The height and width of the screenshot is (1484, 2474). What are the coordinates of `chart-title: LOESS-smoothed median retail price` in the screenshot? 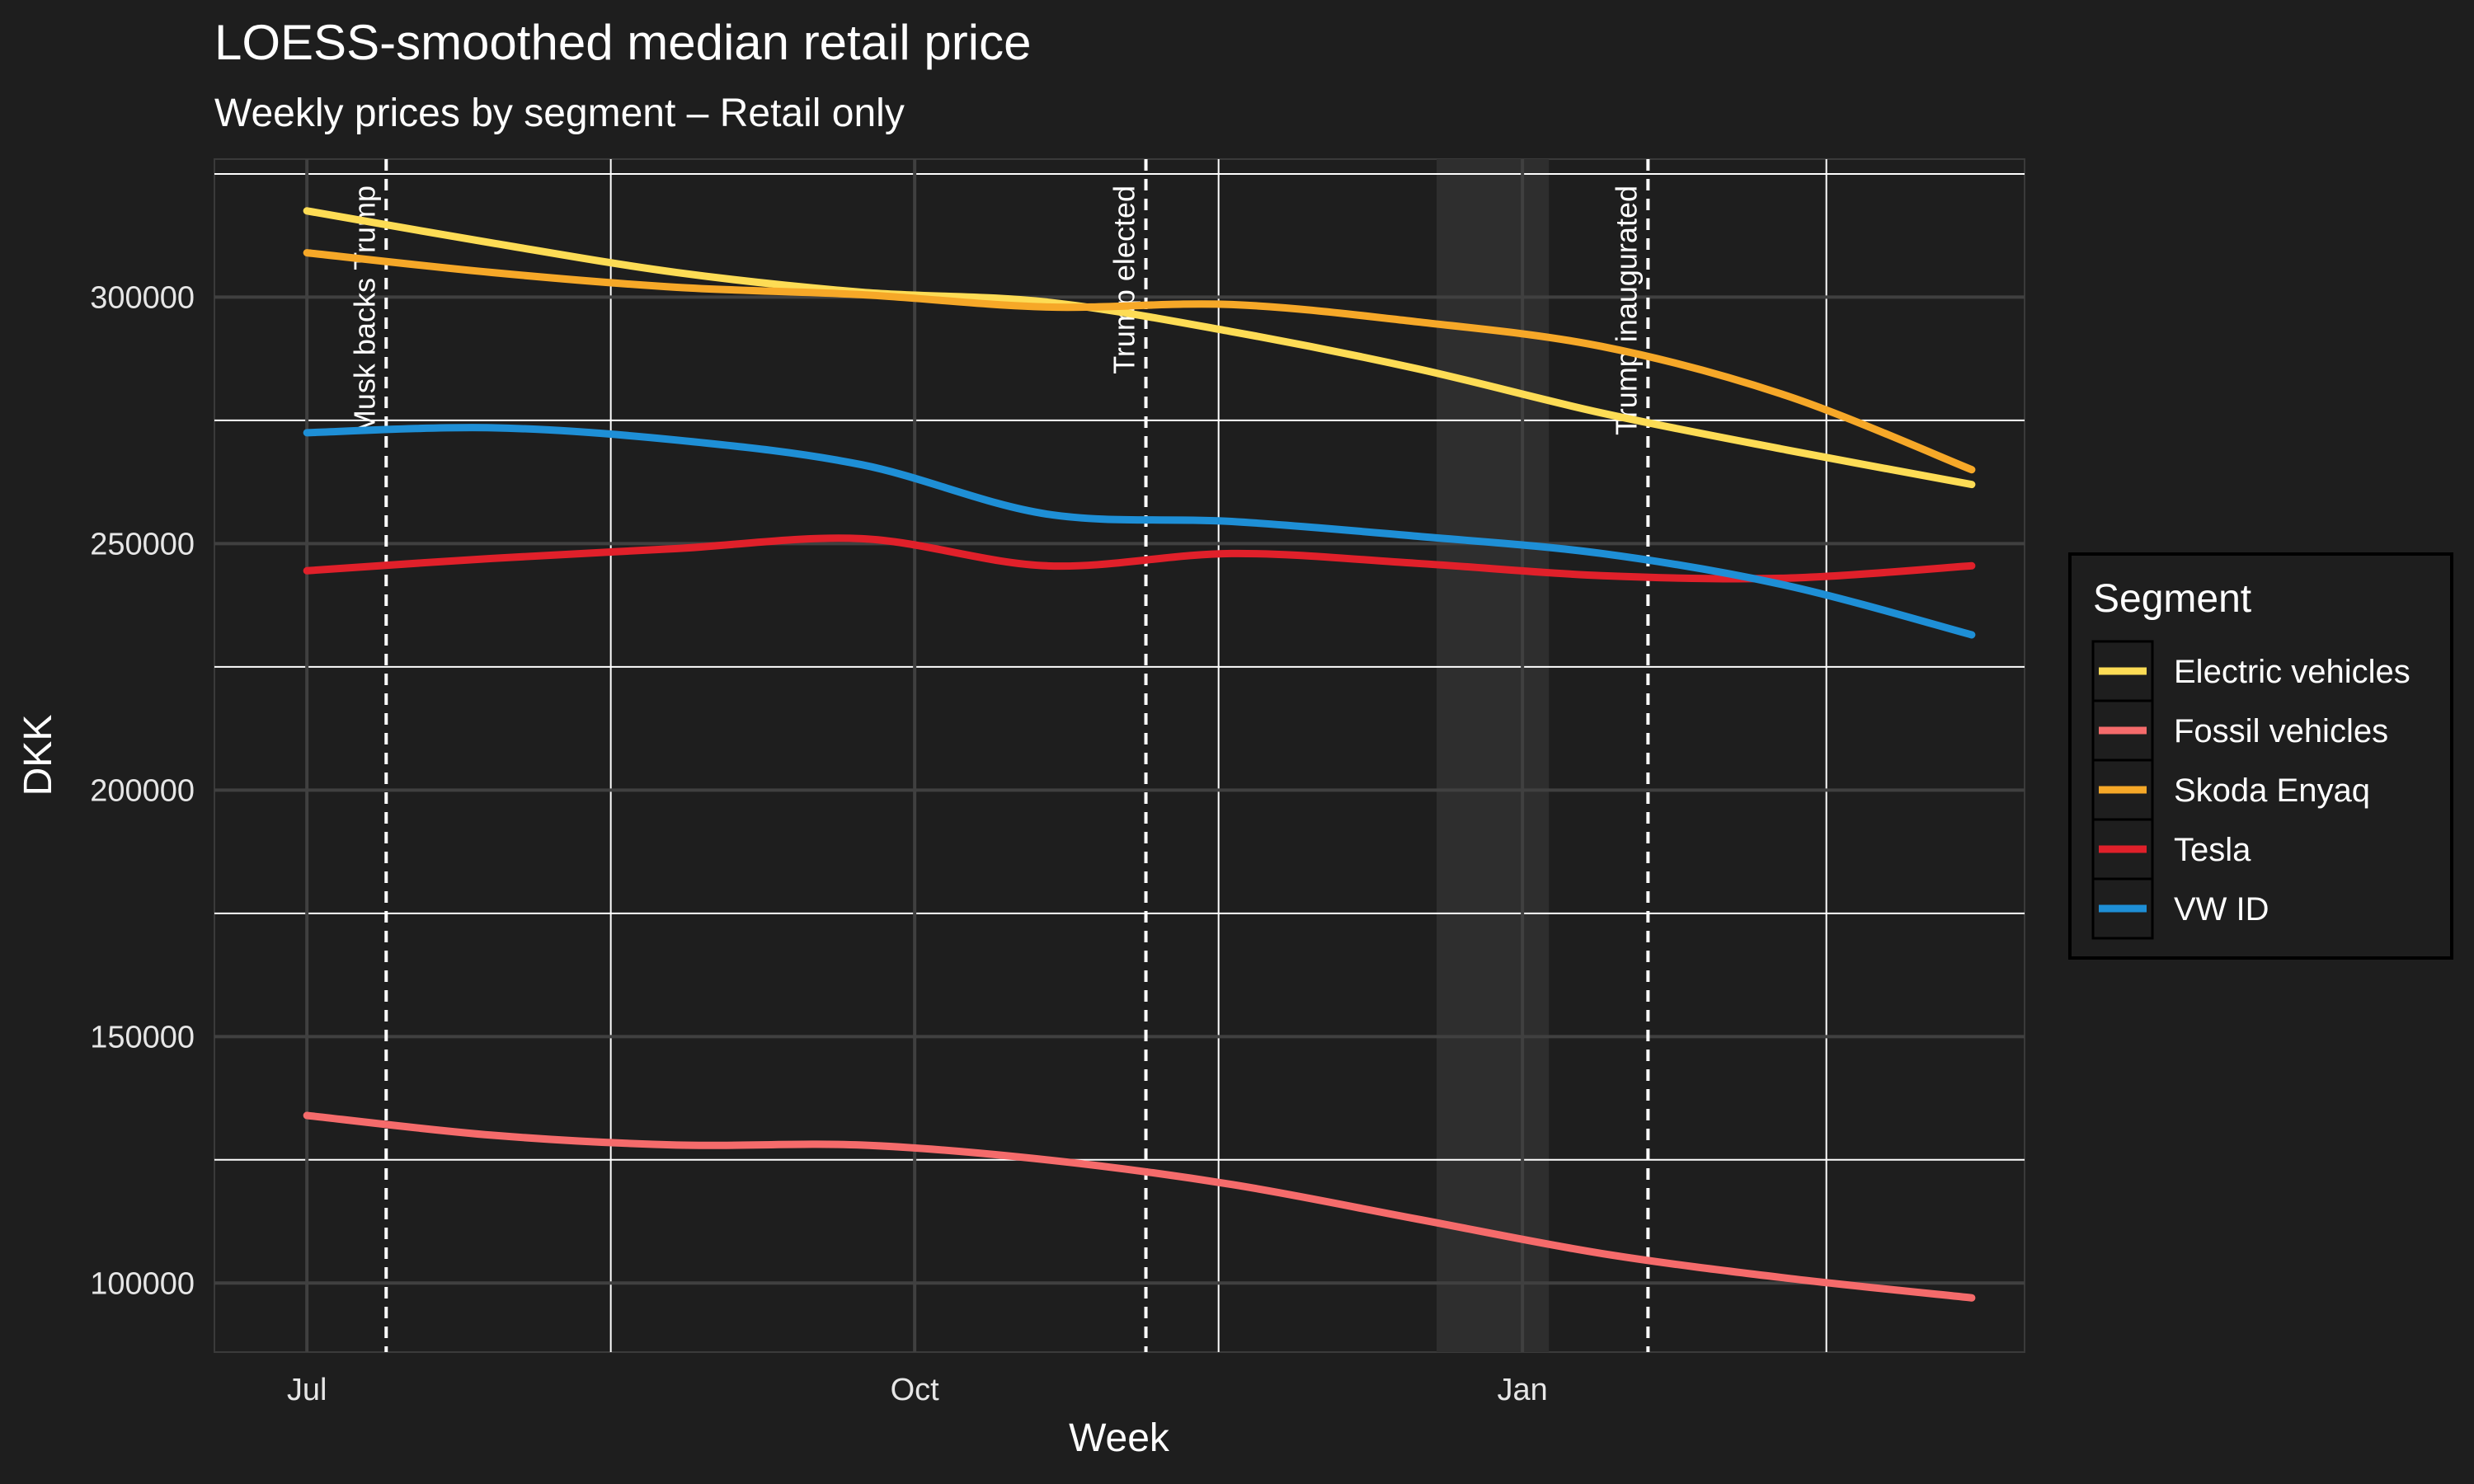 It's located at (622, 42).